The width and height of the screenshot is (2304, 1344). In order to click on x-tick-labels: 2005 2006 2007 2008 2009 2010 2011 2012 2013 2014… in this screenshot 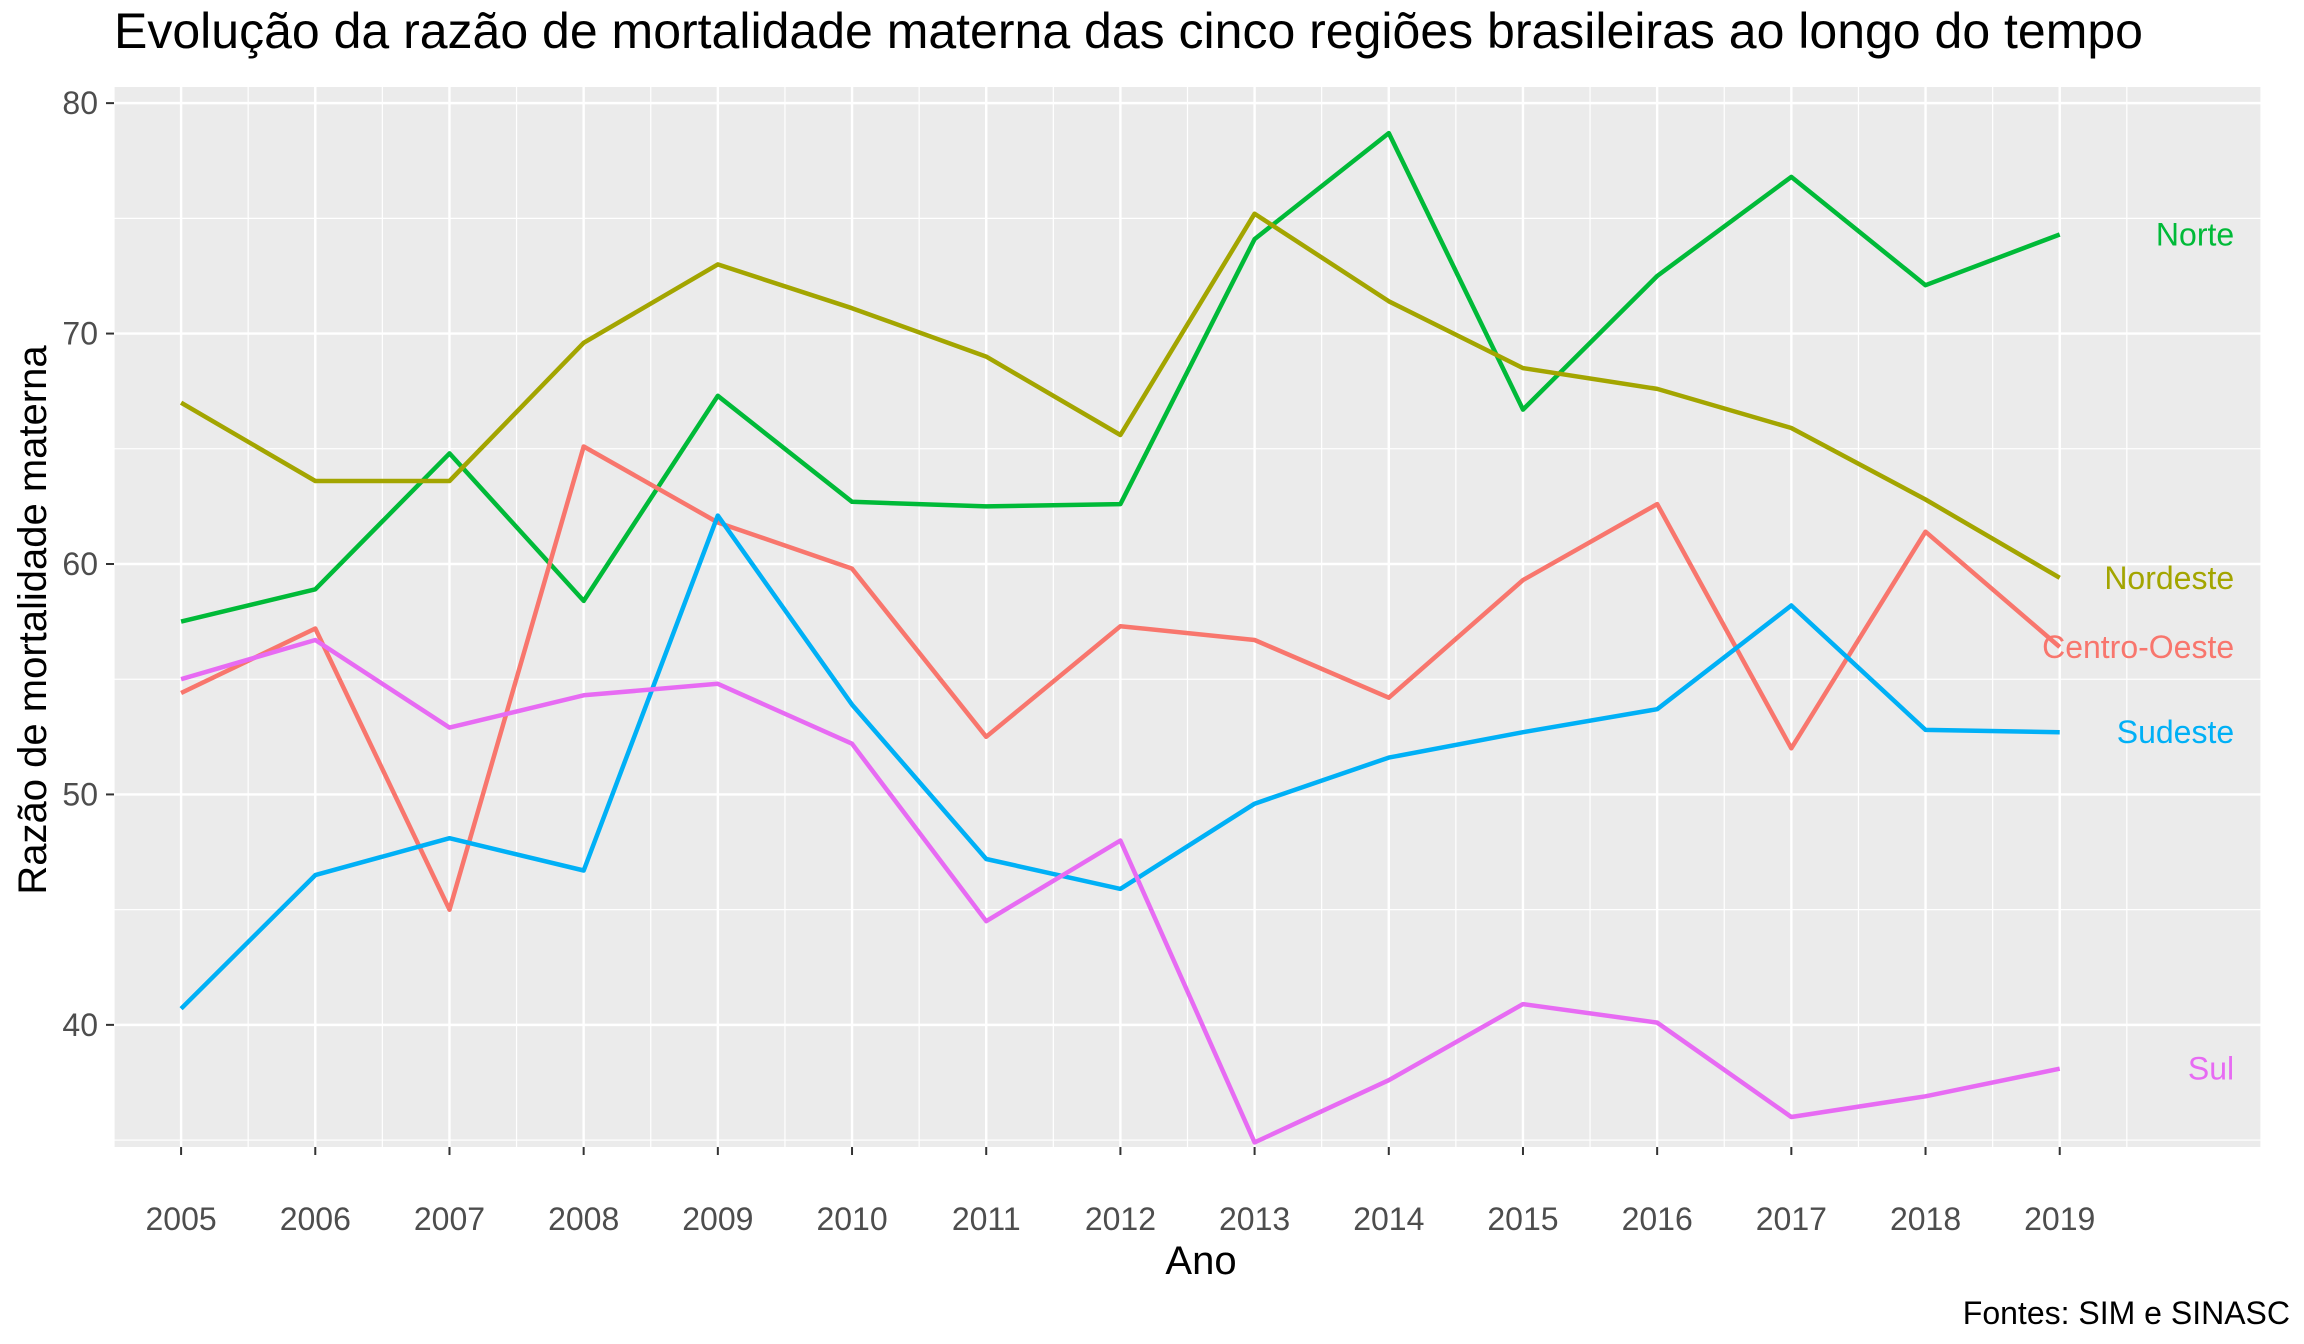, I will do `click(1121, 1219)`.